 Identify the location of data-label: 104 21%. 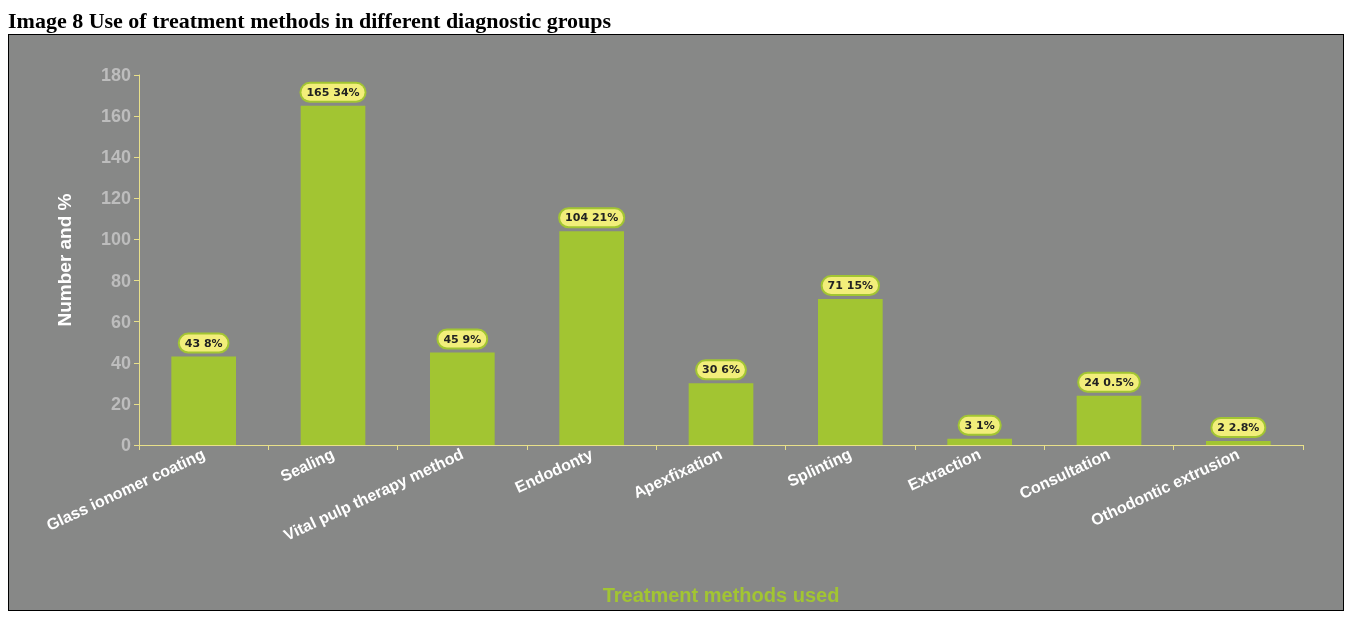
(592, 218).